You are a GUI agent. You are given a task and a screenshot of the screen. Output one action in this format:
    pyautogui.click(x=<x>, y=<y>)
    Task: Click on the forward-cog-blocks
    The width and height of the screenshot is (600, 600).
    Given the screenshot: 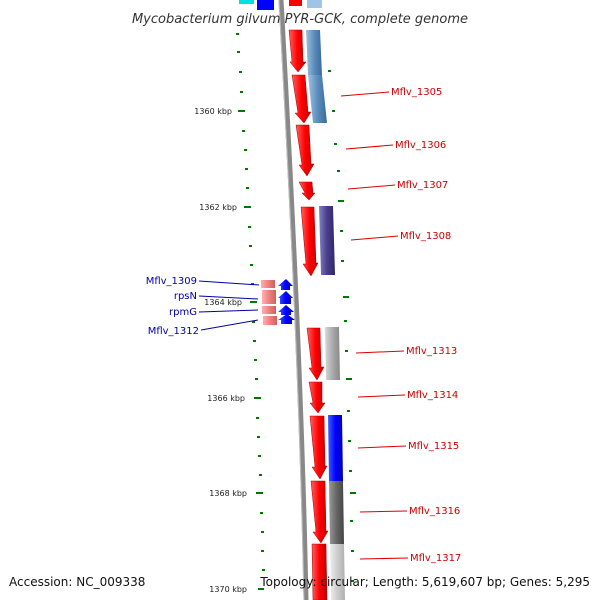 What is the action you would take?
    pyautogui.click(x=325, y=315)
    